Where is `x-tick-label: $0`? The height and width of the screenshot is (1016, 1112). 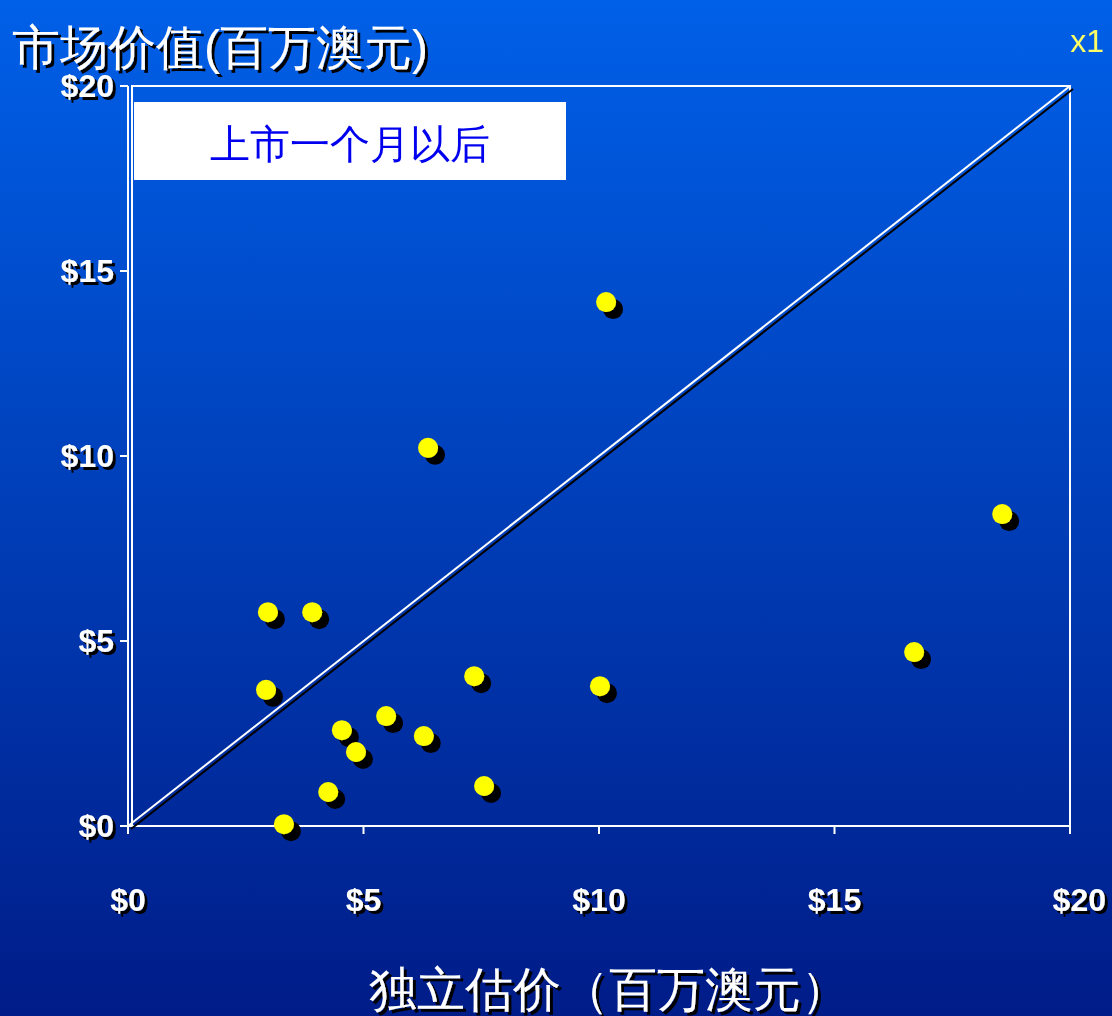 x-tick-label: $0 is located at coordinates (128, 900).